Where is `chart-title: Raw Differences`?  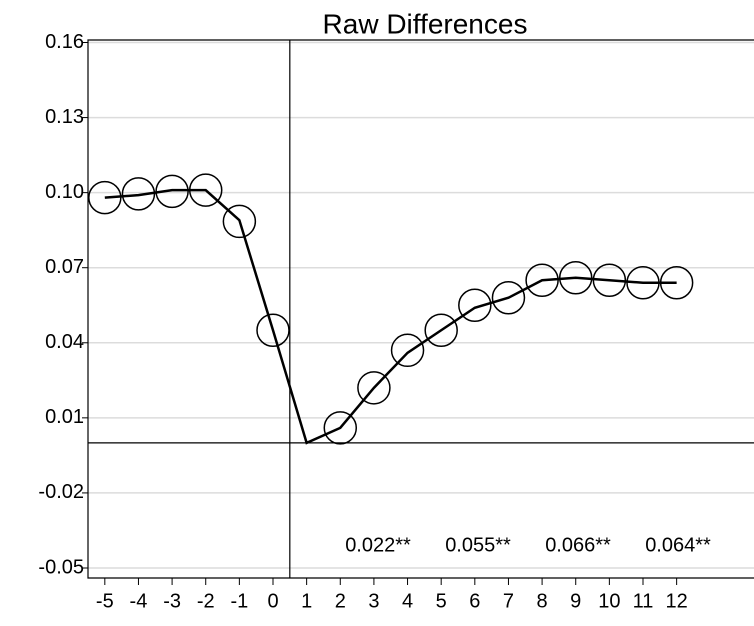
chart-title: Raw Differences is located at coordinates (425, 23).